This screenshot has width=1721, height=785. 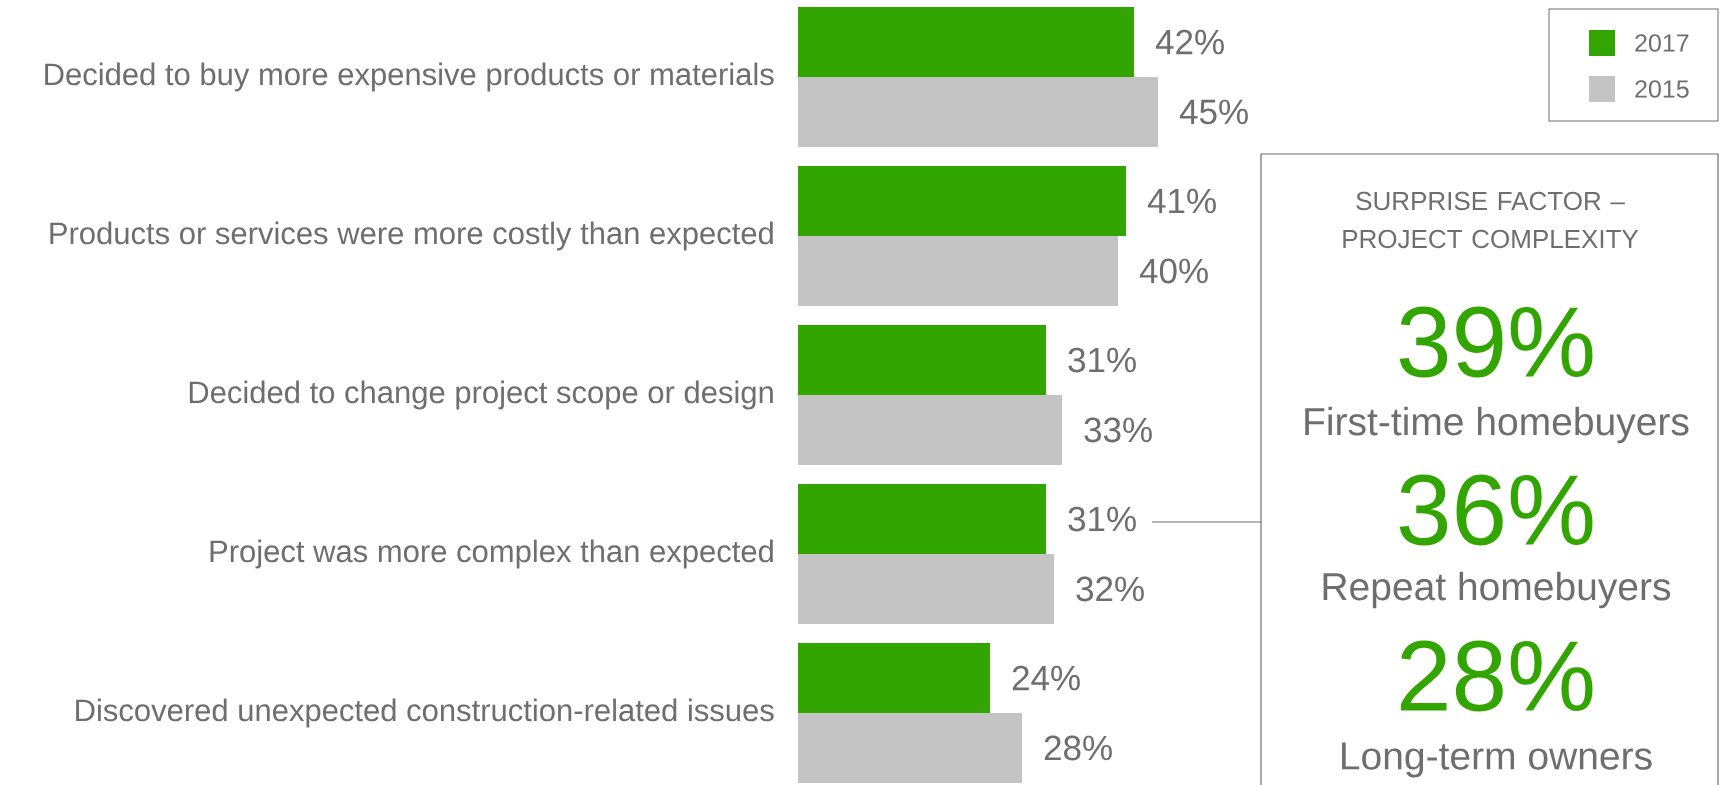 I want to click on data-label: 42%, so click(x=1189, y=42).